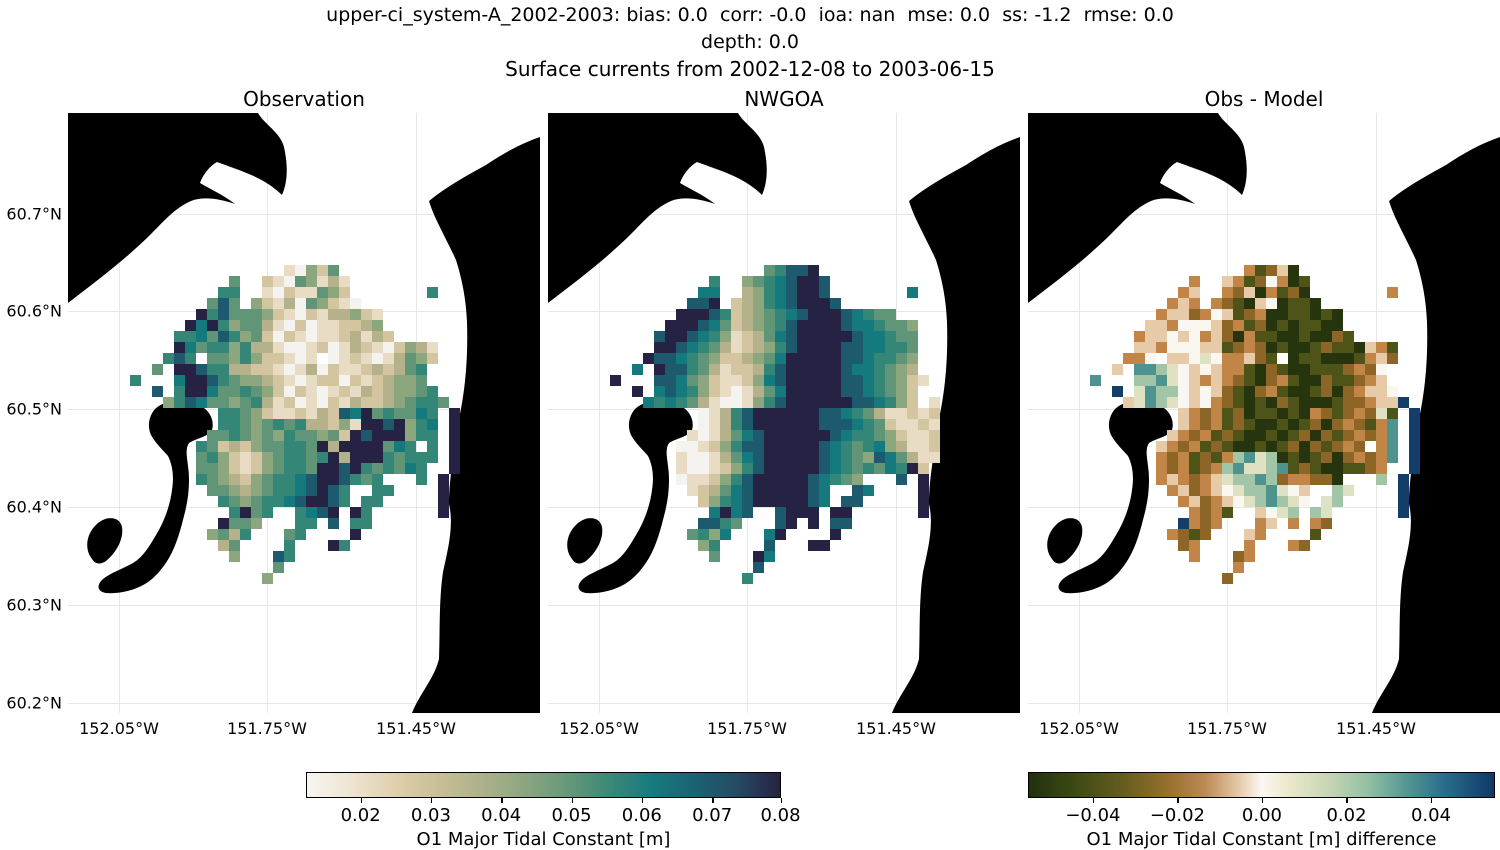 This screenshot has width=1500, height=850. I want to click on colorbar-tick-label: 0.04, so click(501, 815).